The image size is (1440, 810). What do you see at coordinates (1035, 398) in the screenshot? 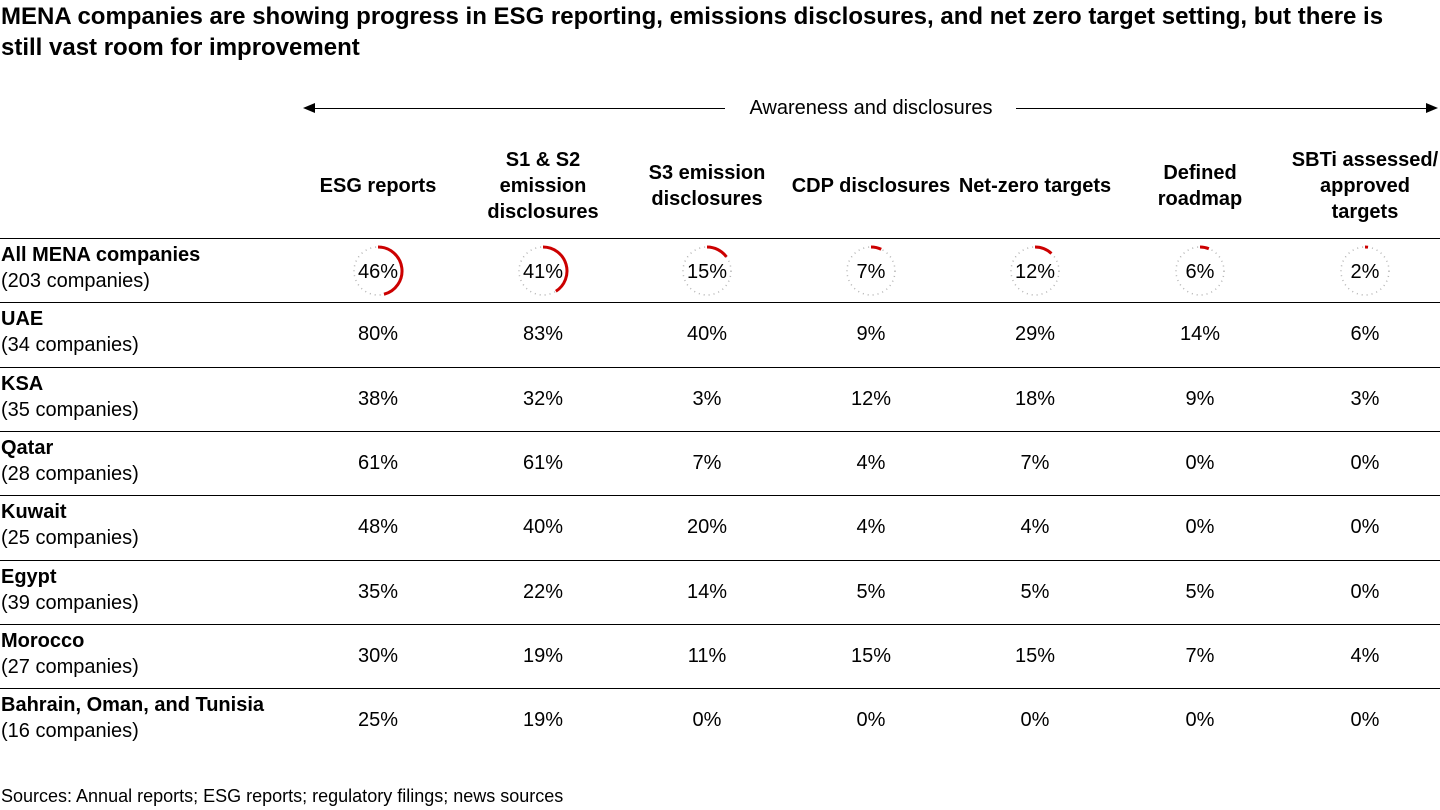
I see `cell-value: 18%` at bounding box center [1035, 398].